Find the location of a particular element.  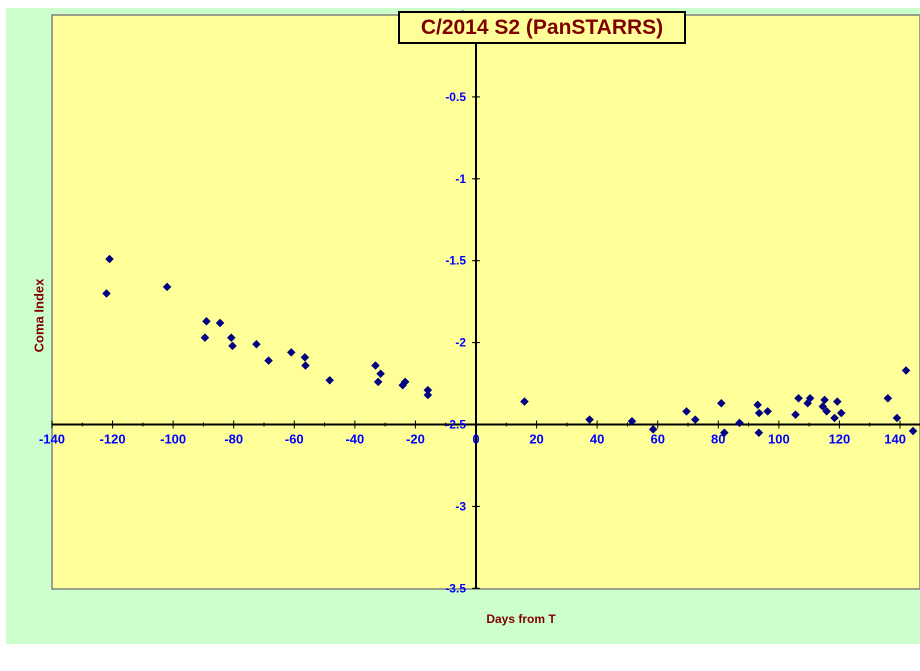

x-tick-label: 0 is located at coordinates (475, 439).